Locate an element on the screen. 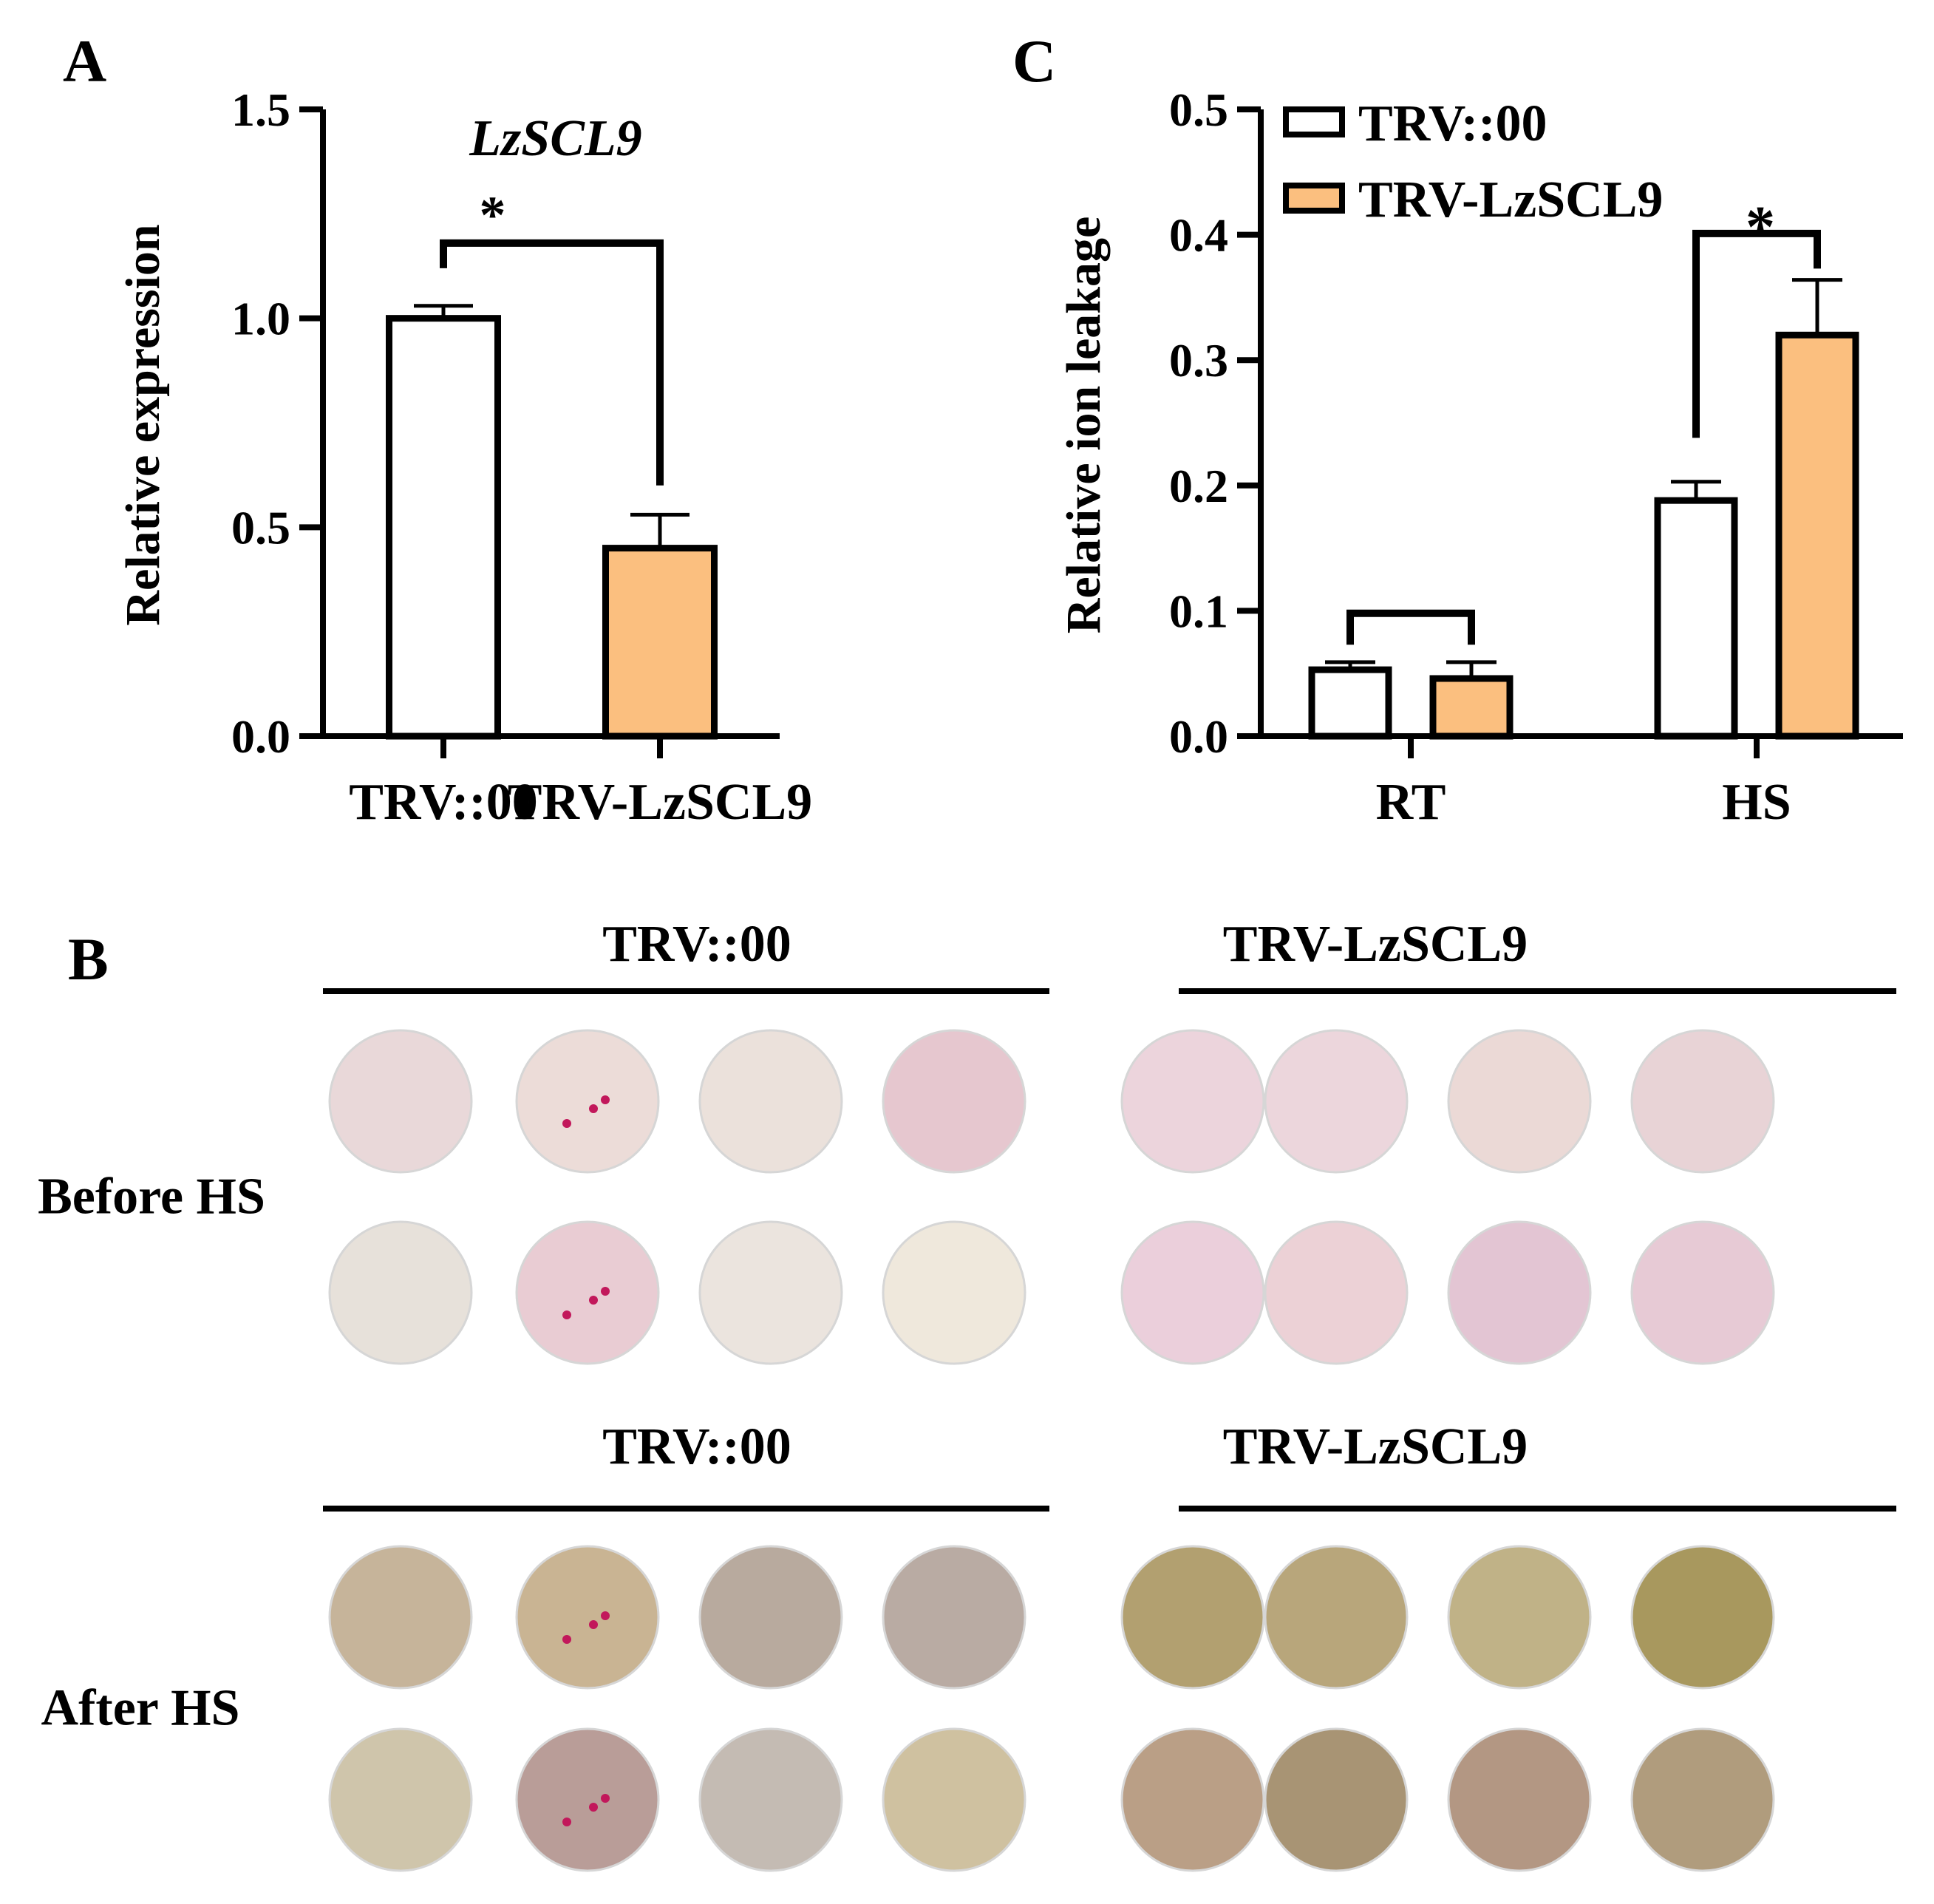  legend-label: TRV-LzSCL9 is located at coordinates (1511, 199).